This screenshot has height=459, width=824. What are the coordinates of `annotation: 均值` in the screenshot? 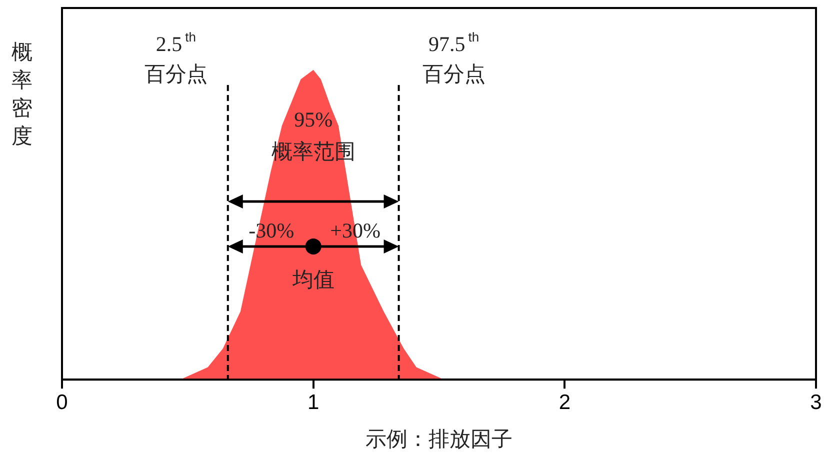 It's located at (312, 279).